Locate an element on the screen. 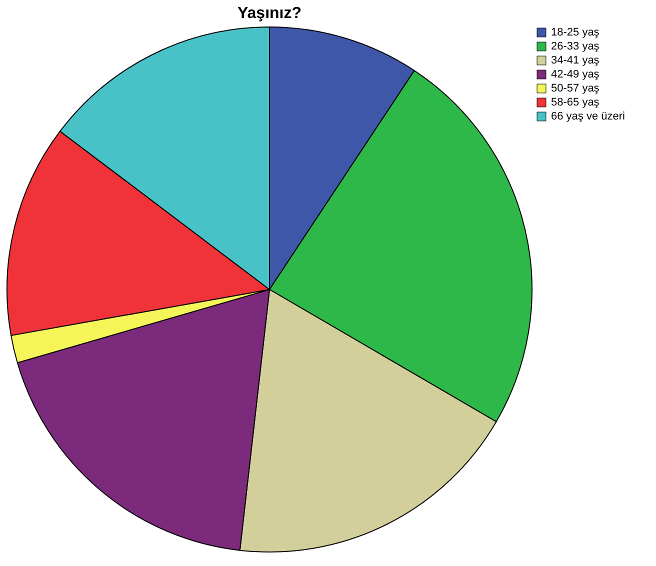 The image size is (656, 566). legend-label: 42-49 yaş is located at coordinates (575, 74).